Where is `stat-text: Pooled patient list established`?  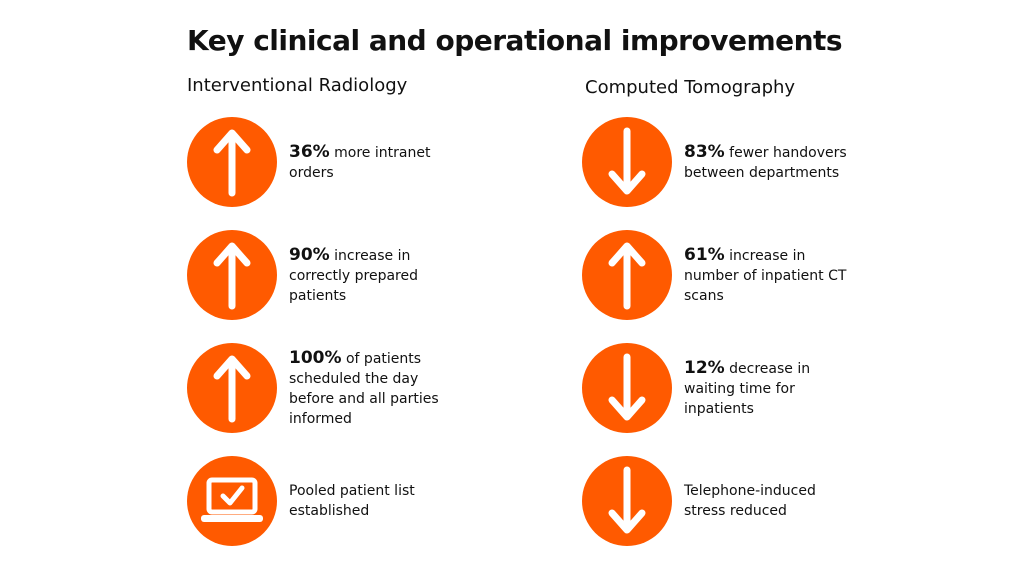 stat-text: Pooled patient list established is located at coordinates (376, 501).